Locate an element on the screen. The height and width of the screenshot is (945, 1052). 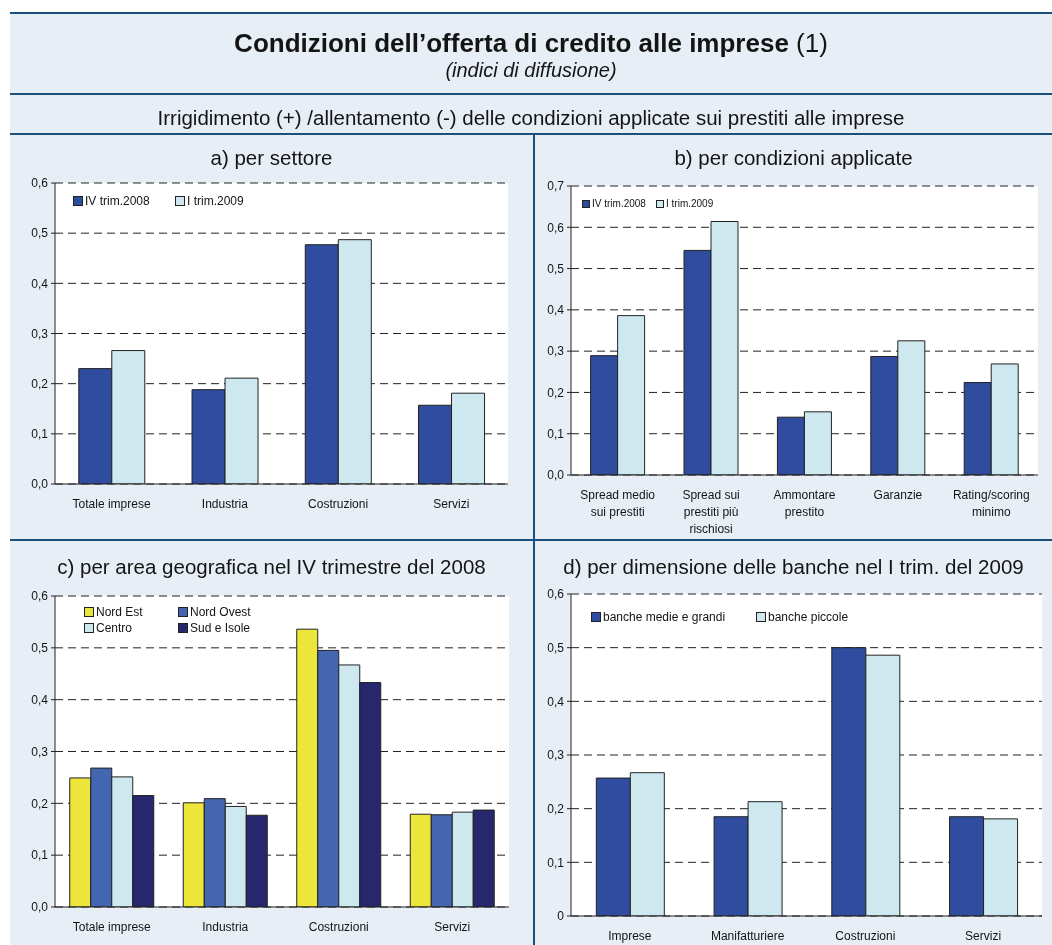
legend-label: Nord Est is located at coordinates (119, 612).